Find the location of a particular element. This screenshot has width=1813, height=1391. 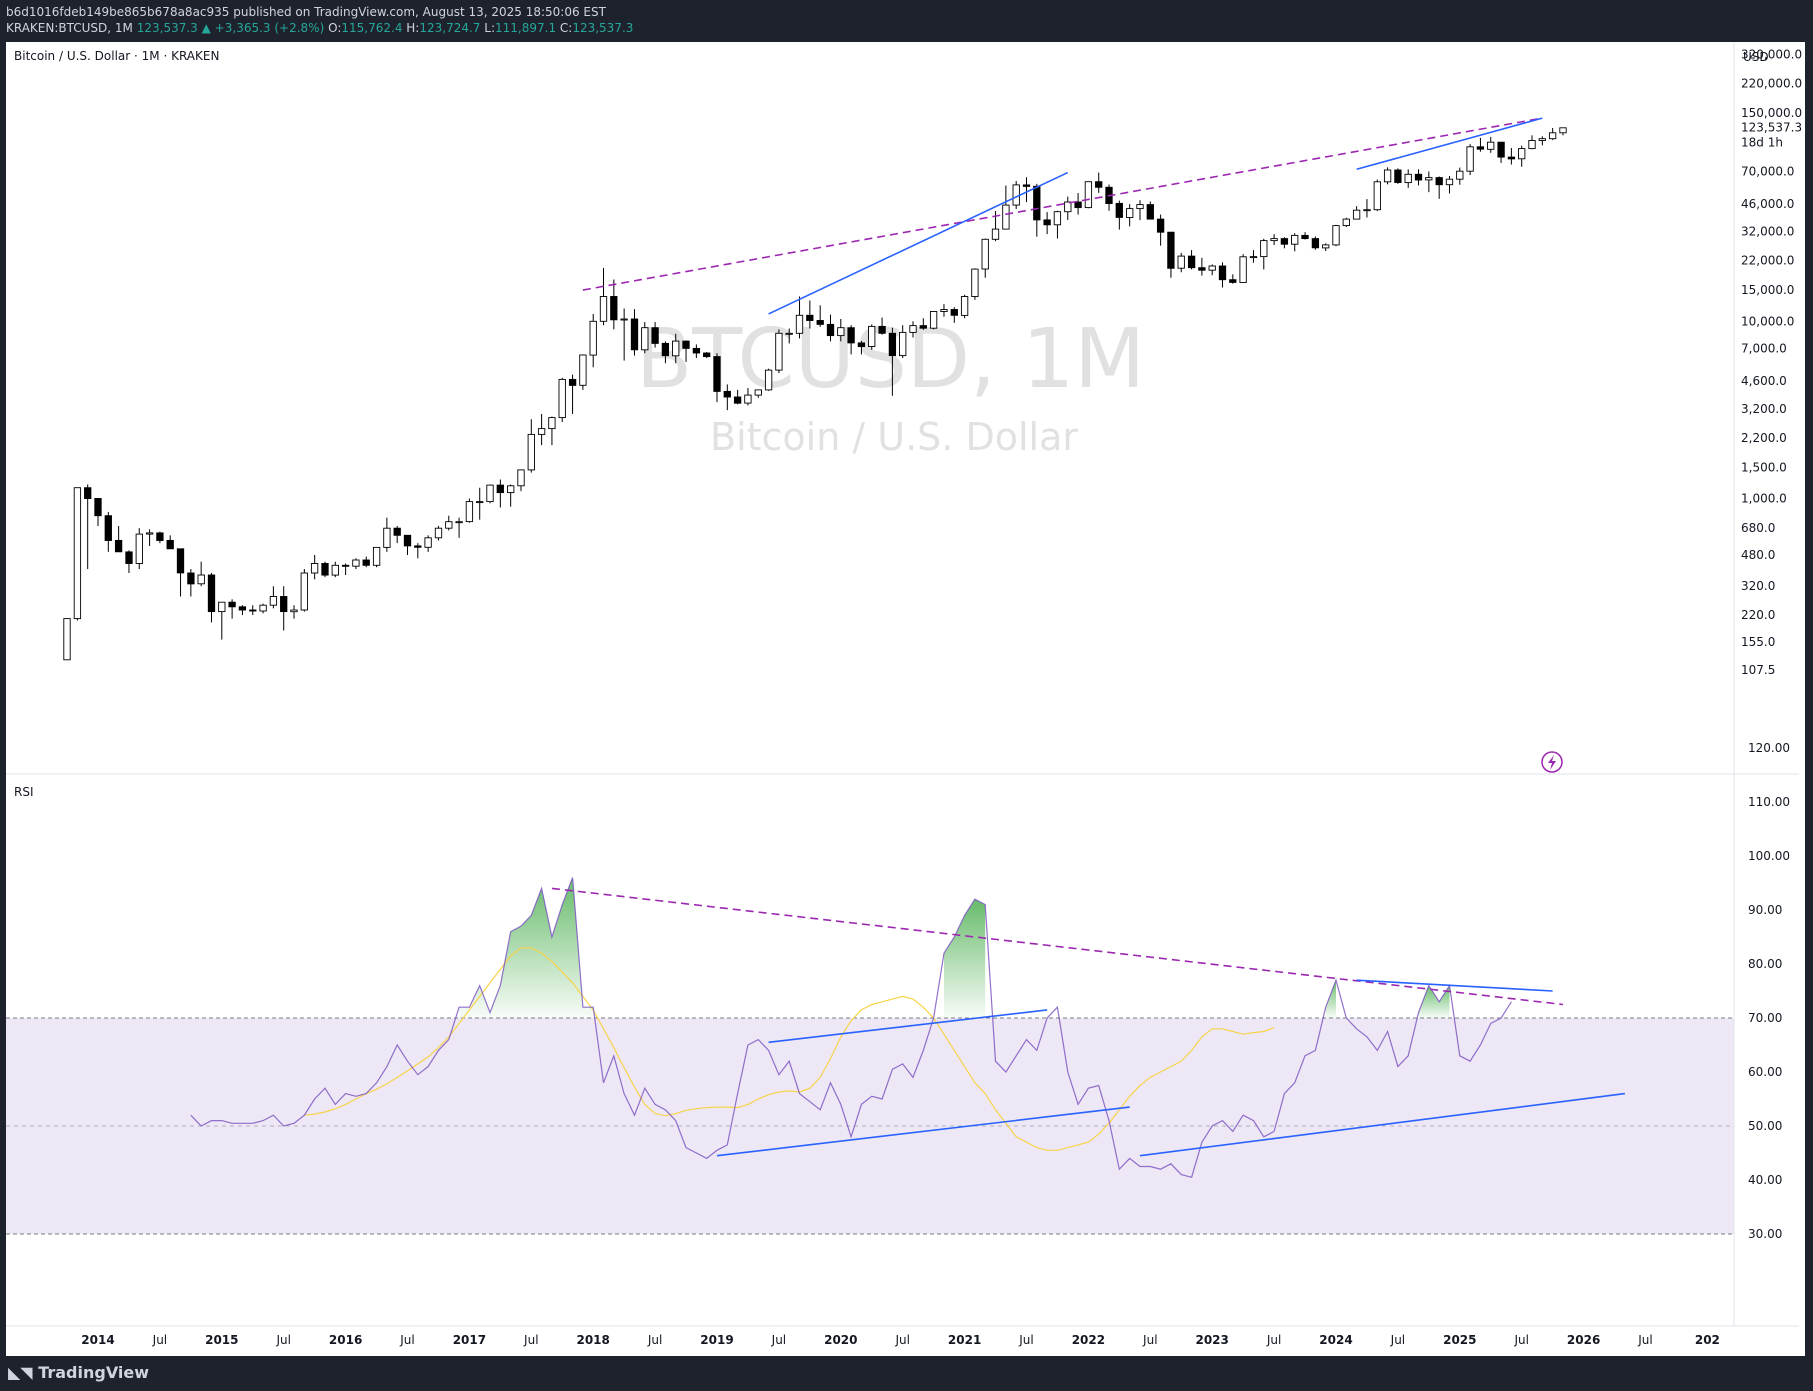

open-label: O: is located at coordinates (335, 28).